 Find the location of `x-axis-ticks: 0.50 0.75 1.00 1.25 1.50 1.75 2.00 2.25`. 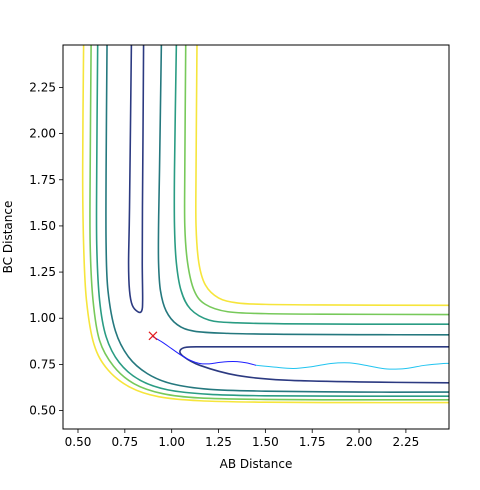

x-axis-ticks: 0.50 0.75 1.00 1.25 1.50 1.75 2.00 2.25 is located at coordinates (242, 439).